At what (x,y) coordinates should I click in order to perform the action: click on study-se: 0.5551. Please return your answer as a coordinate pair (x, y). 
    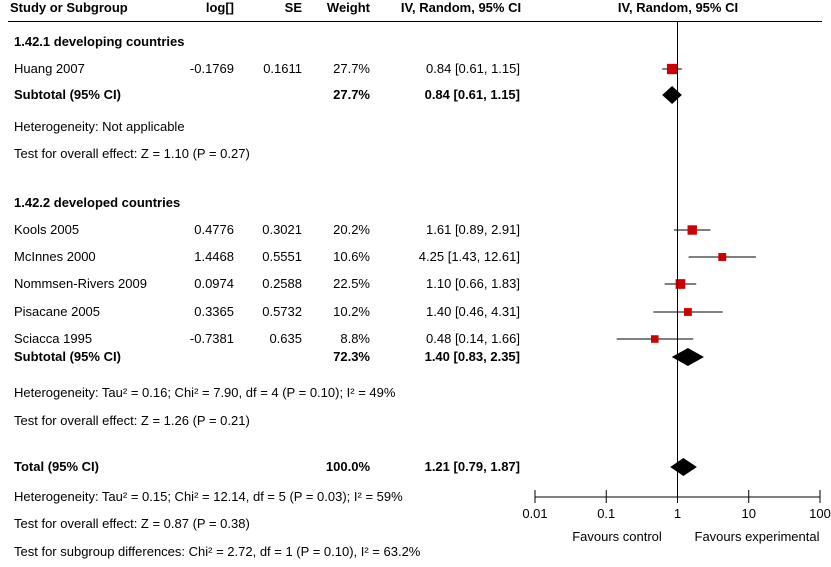
    Looking at the image, I should click on (282, 256).